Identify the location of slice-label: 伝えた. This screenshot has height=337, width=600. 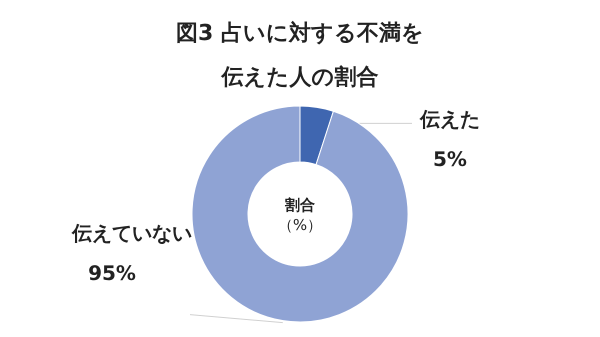
(449, 119).